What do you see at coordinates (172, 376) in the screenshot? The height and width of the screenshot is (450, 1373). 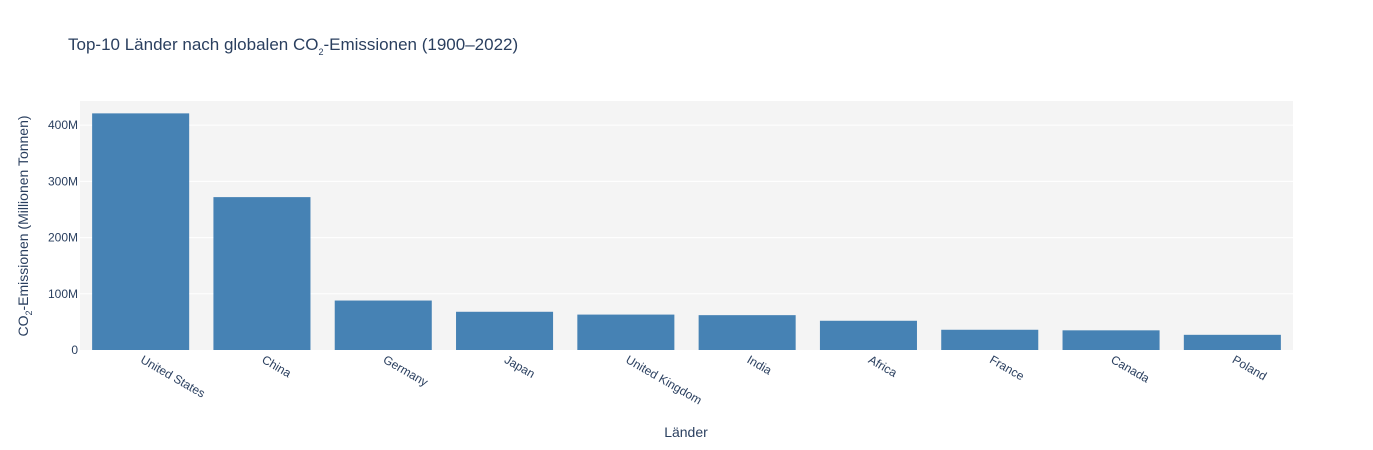 I see `x-tick-label: United States` at bounding box center [172, 376].